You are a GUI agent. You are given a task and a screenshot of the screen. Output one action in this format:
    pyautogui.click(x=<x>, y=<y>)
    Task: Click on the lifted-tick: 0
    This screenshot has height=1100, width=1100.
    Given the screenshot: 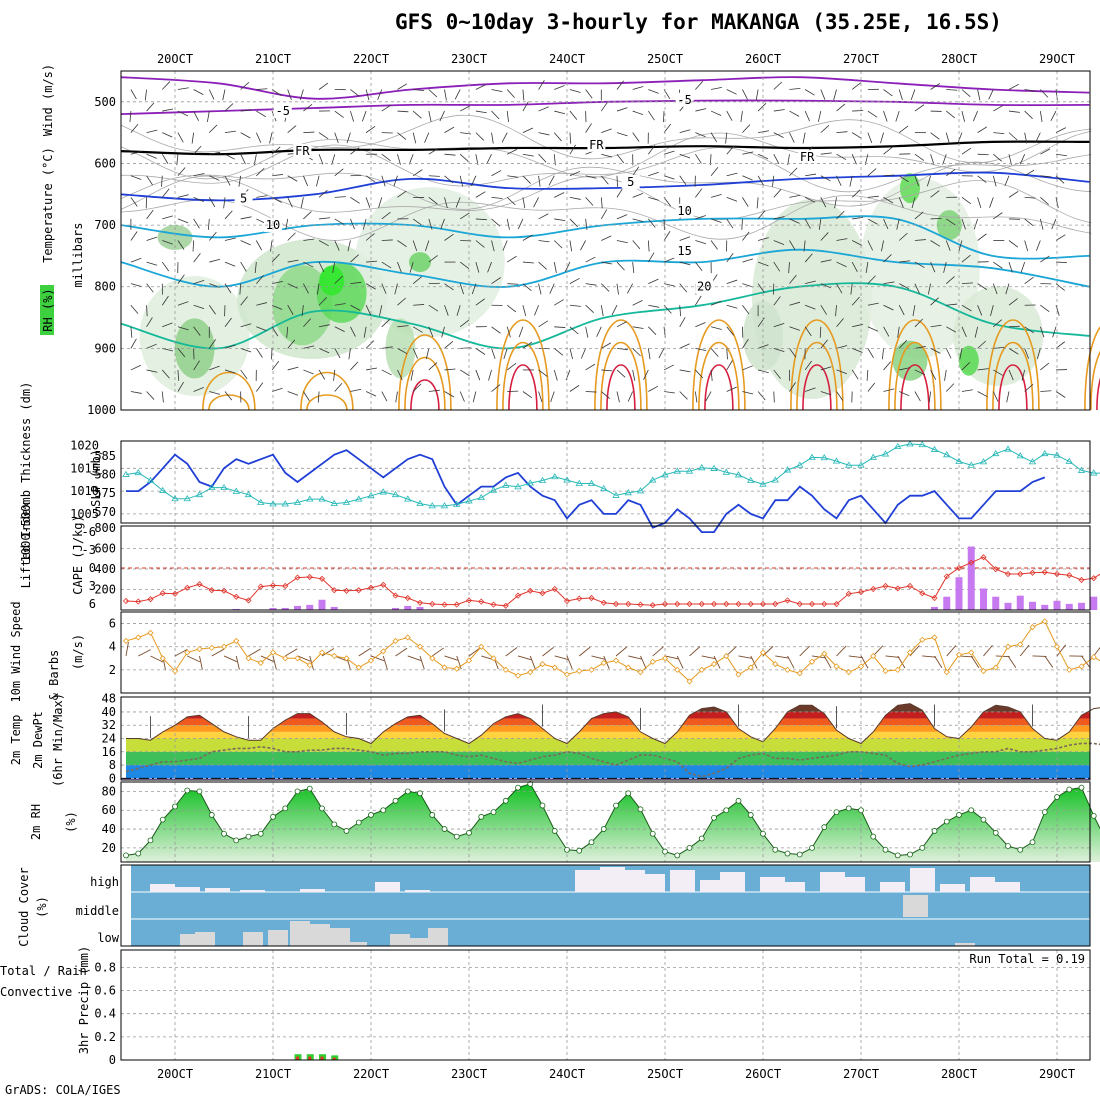 What is the action you would take?
    pyautogui.click(x=92, y=568)
    